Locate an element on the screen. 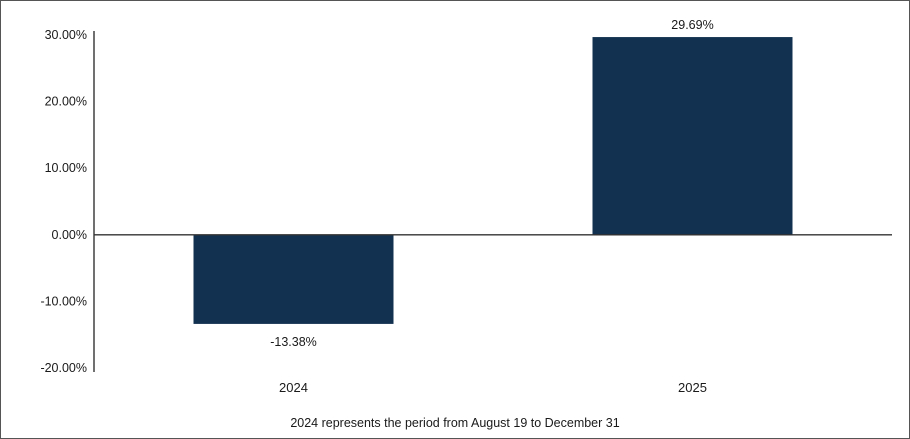 Image resolution: width=910 pixels, height=439 pixels. y-tick-label: -20.00% is located at coordinates (63, 368).